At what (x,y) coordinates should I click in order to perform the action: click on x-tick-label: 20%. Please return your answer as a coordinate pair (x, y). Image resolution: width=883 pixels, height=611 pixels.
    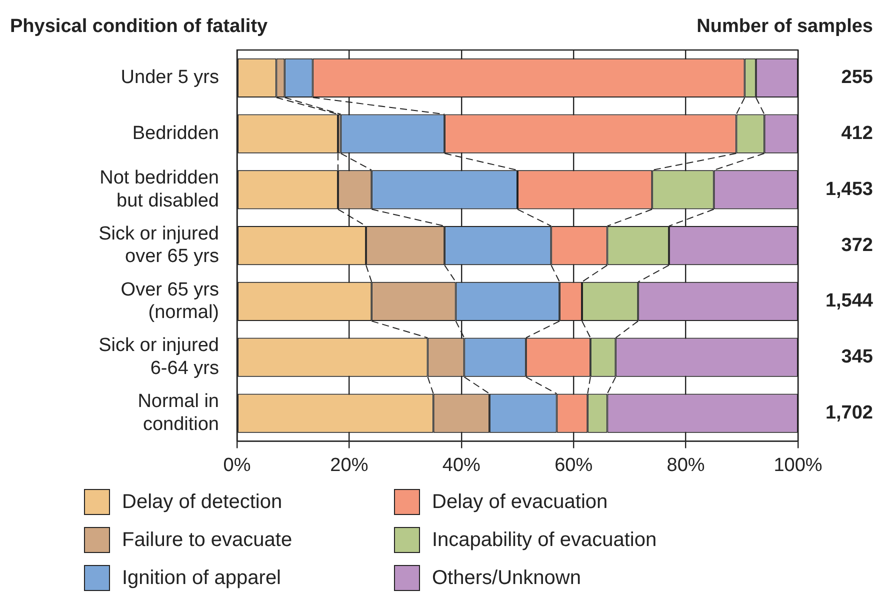
    Looking at the image, I should click on (349, 465).